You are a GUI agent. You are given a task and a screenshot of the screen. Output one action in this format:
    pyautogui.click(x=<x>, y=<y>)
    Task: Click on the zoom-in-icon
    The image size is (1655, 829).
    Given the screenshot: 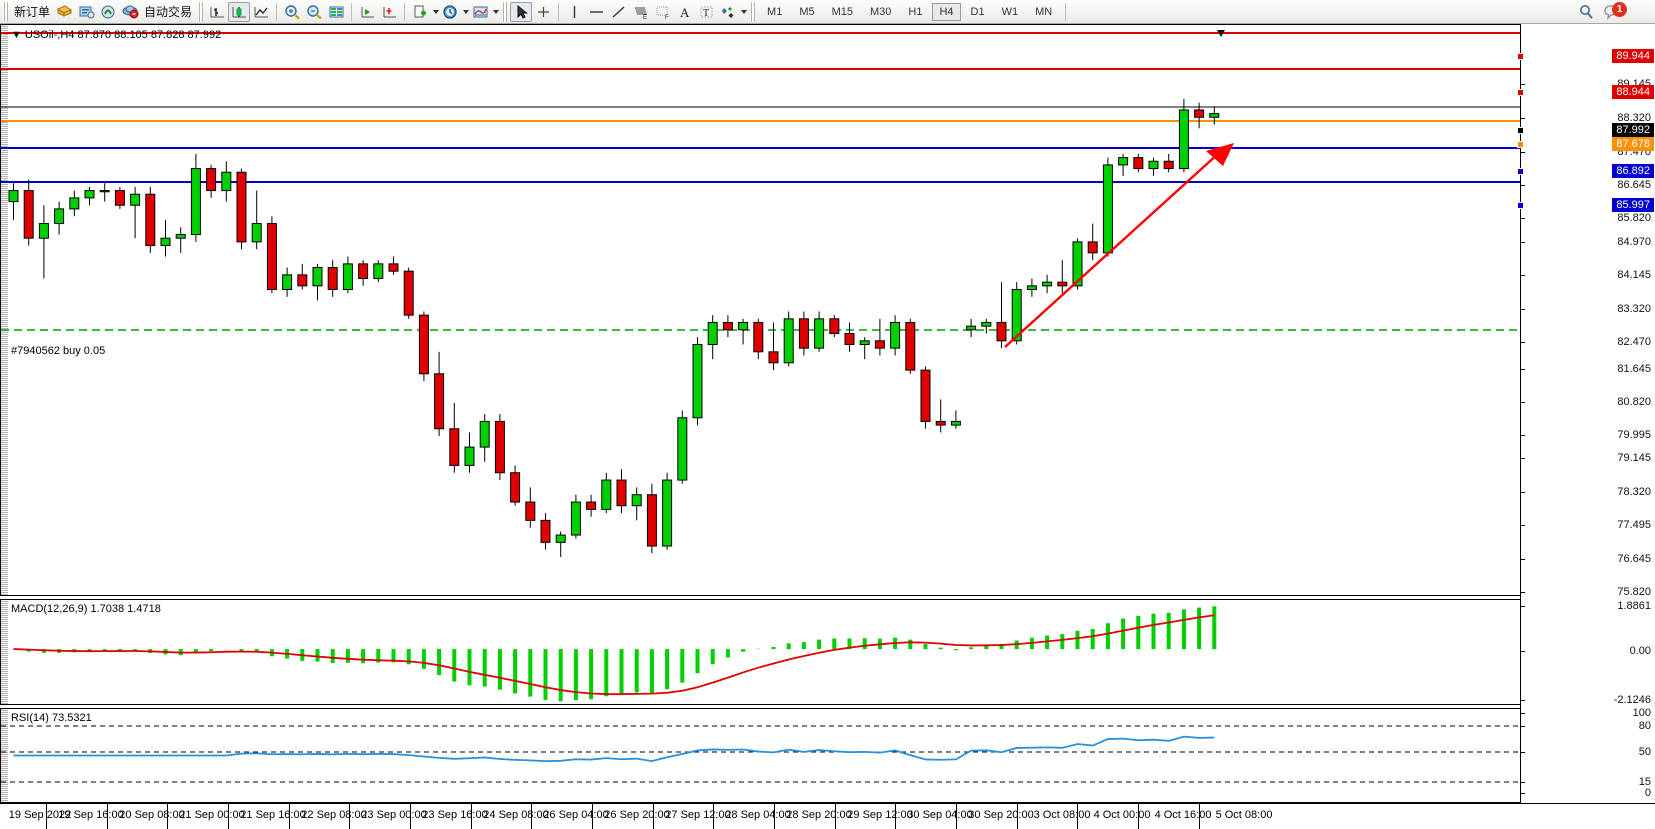 What is the action you would take?
    pyautogui.click(x=292, y=12)
    